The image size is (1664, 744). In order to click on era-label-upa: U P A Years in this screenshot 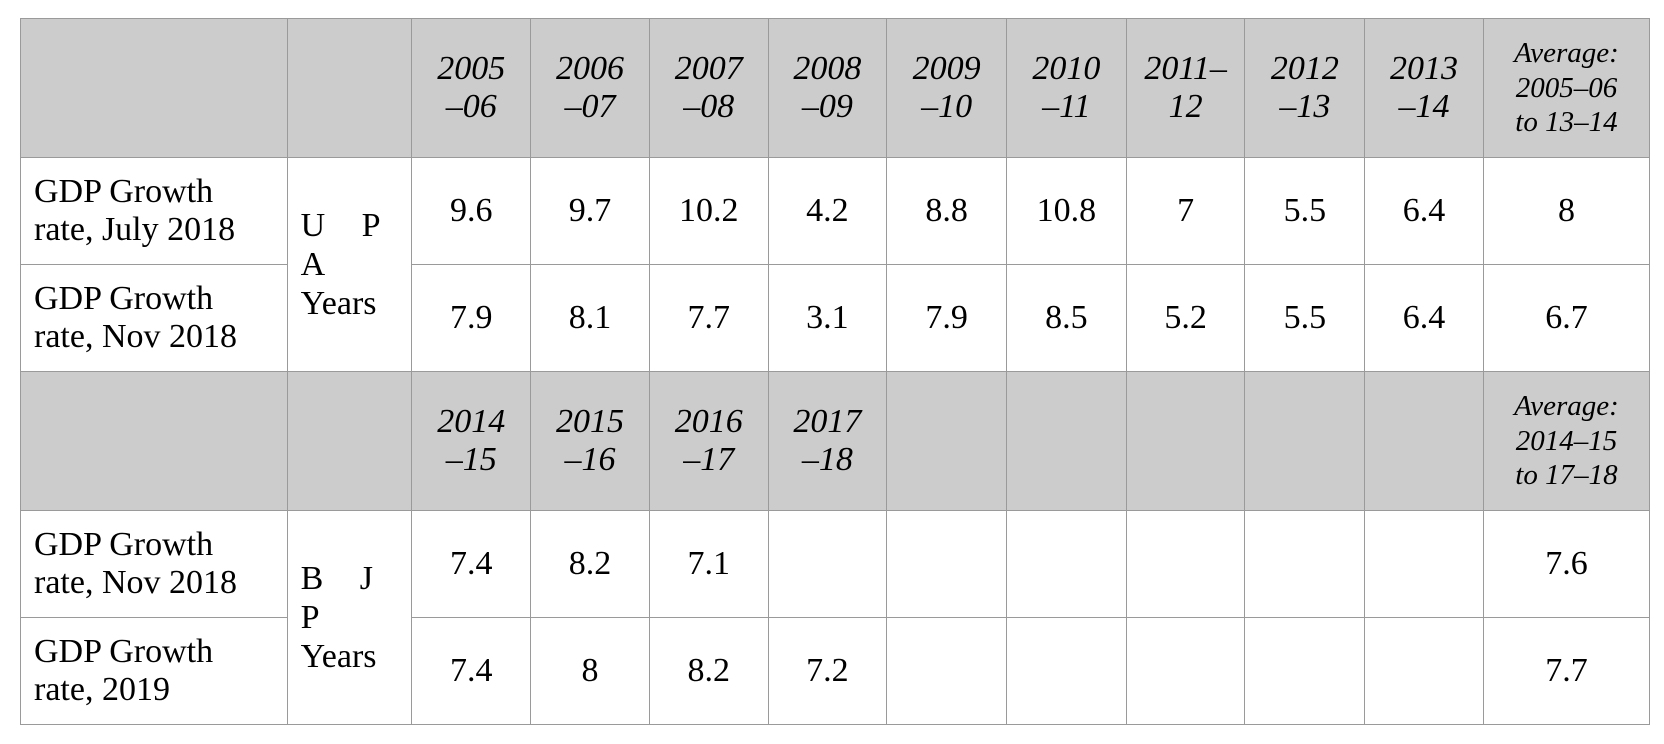, I will do `click(349, 264)`.